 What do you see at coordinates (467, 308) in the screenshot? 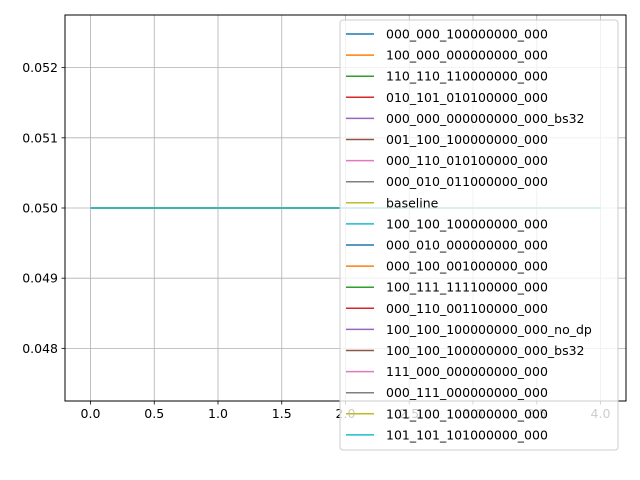
I see `legend-entry-label: 000_110_001100000_000` at bounding box center [467, 308].